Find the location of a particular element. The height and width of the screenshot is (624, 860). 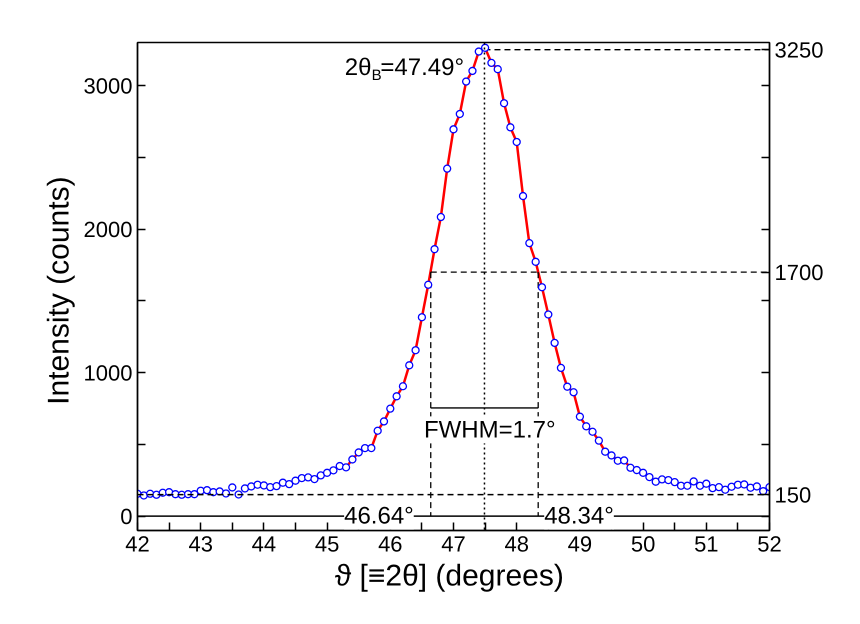

x-tick-label: 47 is located at coordinates (453, 544).